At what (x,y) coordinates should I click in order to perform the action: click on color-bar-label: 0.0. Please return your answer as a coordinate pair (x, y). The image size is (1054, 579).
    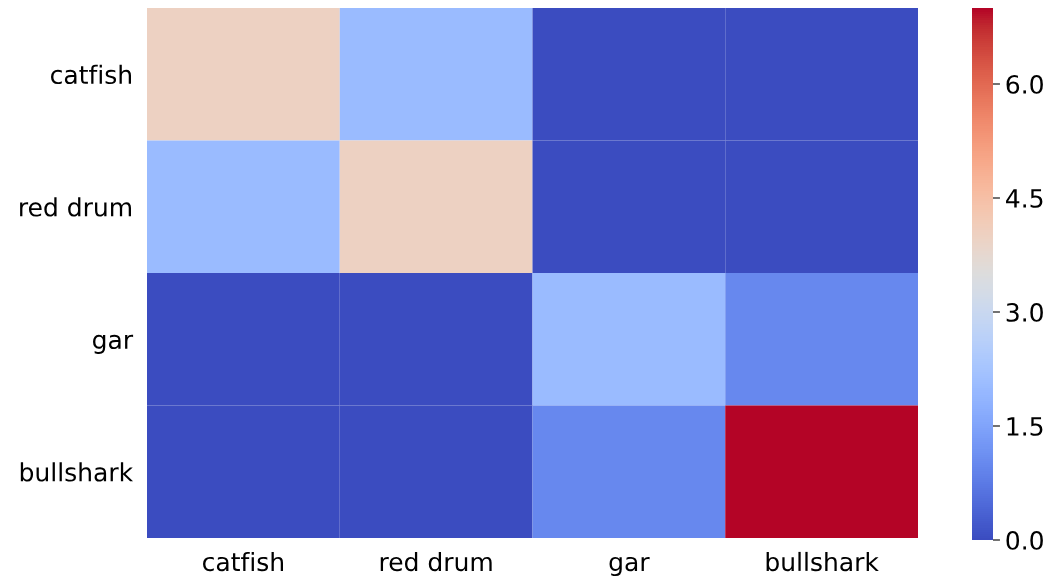
    Looking at the image, I should click on (1024, 540).